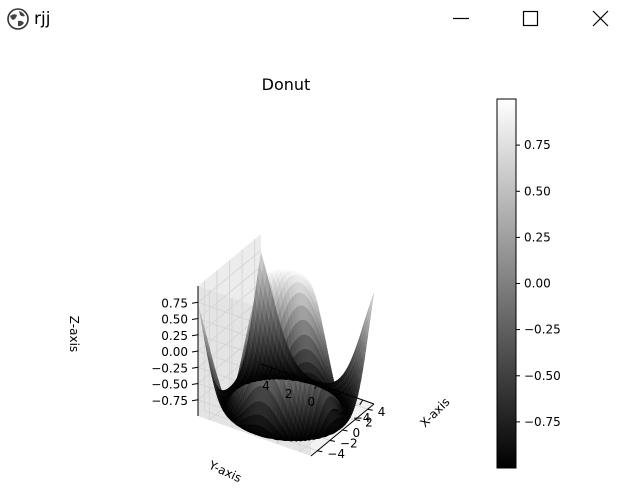 This screenshot has height=497, width=621. Describe the element at coordinates (169, 401) in the screenshot. I see `z-tick-label: −0.75` at that location.